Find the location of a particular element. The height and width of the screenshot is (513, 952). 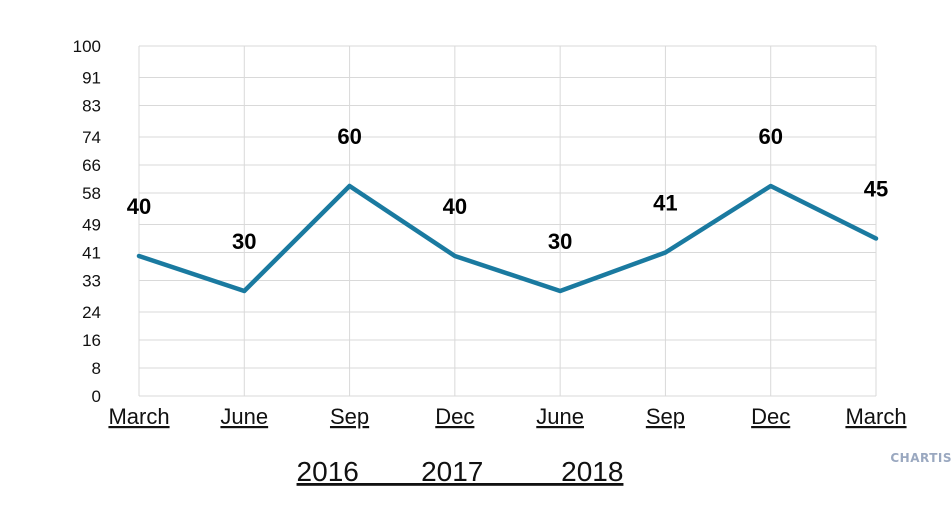

x-axis-ticks: March June Sep Dec June Sep Dec March is located at coordinates (507, 416).